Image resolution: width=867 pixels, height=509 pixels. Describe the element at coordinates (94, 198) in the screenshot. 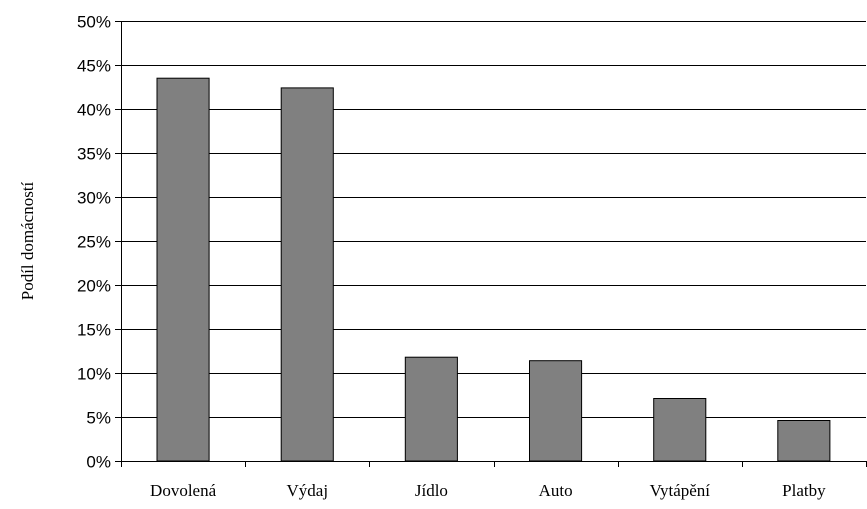

I see `y-tick-label: 30%` at that location.